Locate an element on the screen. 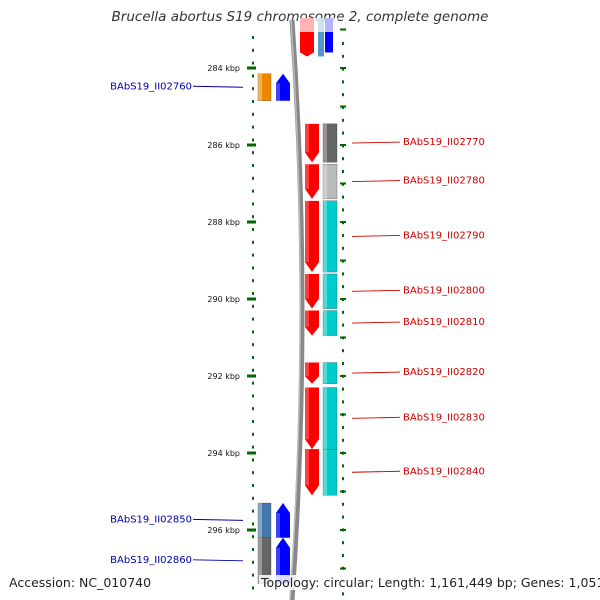 Image resolution: width=600 pixels, height=600 pixels. fade-overlay is located at coordinates (318, 25).